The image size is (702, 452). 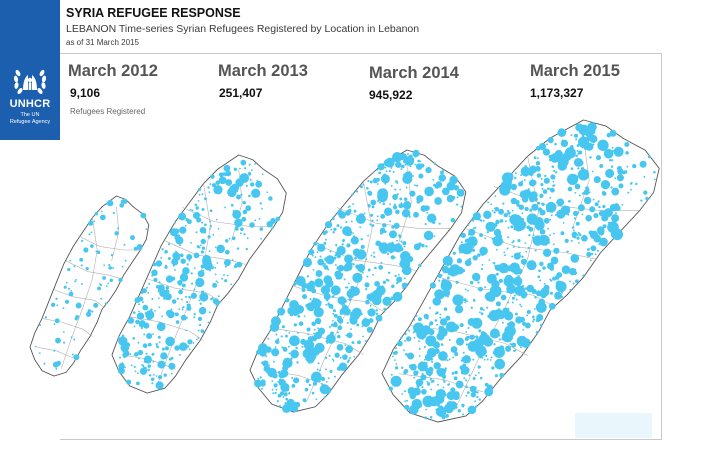 I want to click on legend-box, so click(x=613, y=425).